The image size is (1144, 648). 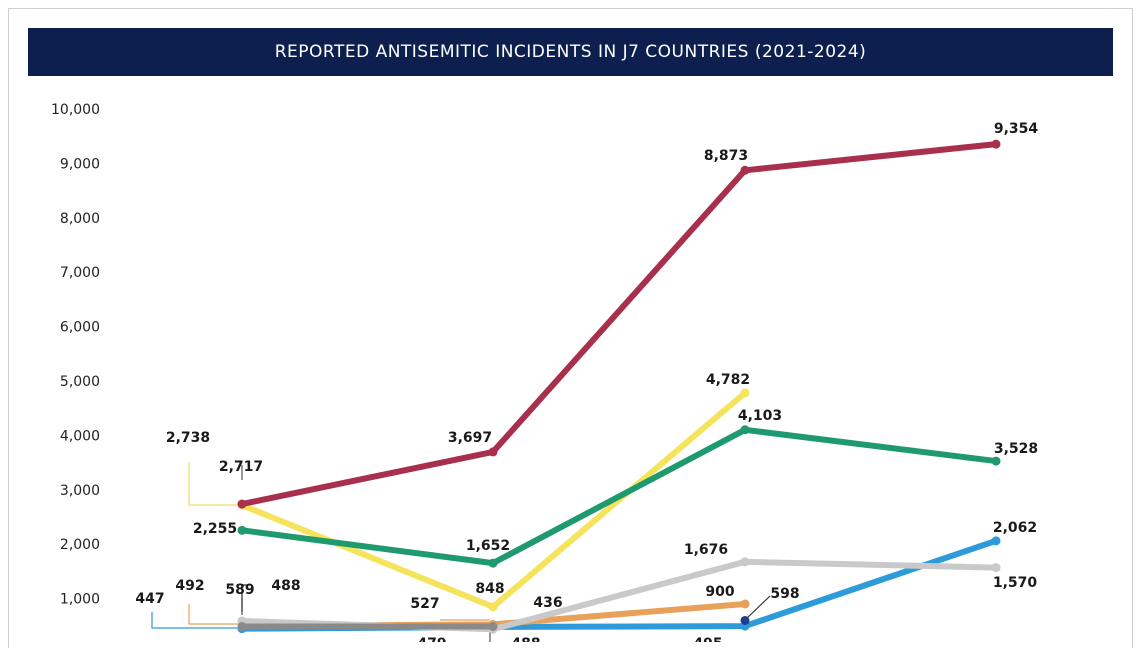 I want to click on data-label: 1,676, so click(x=706, y=550).